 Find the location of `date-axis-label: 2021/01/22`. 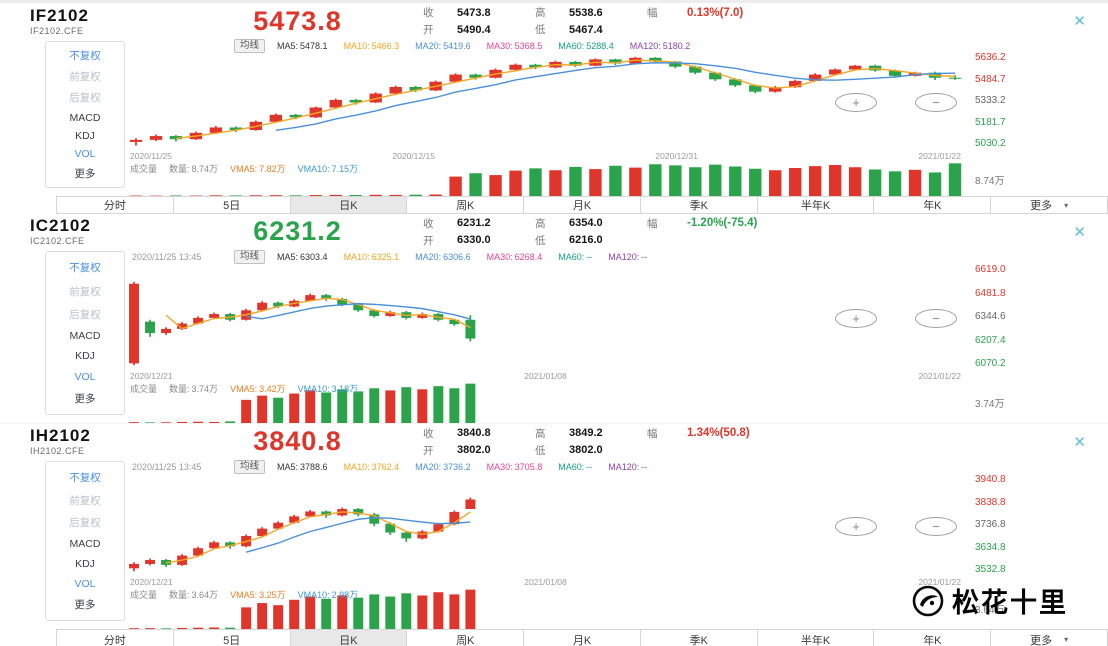

date-axis-label: 2021/01/22 is located at coordinates (939, 375).